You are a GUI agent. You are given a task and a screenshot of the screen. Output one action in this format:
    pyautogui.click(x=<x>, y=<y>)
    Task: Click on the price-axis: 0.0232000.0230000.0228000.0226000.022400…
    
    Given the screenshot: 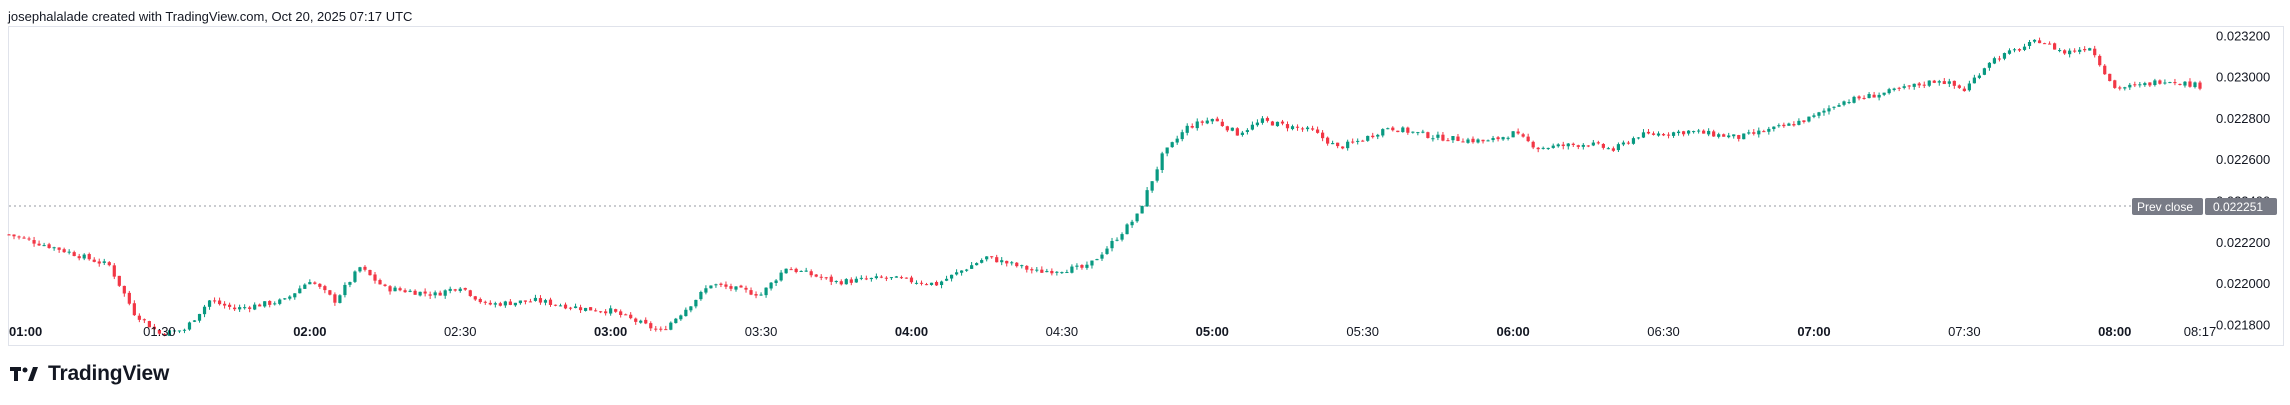 What is the action you would take?
    pyautogui.click(x=2243, y=180)
    